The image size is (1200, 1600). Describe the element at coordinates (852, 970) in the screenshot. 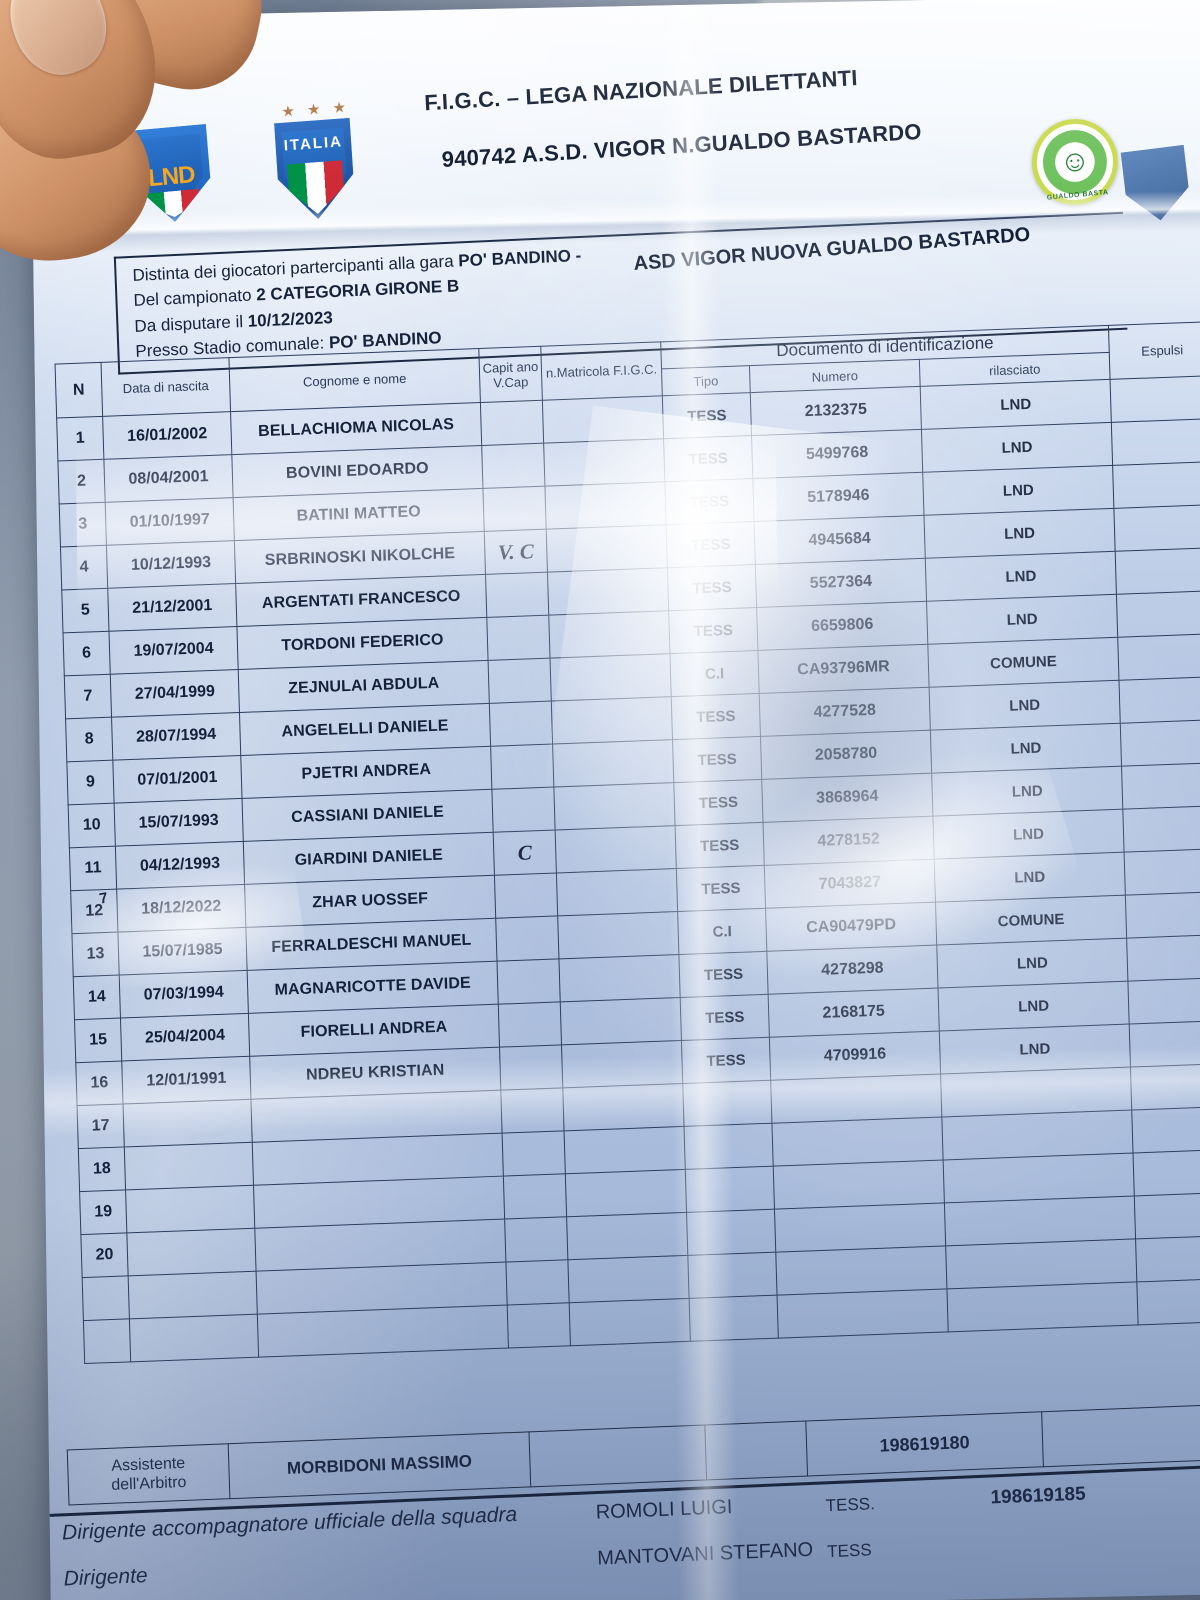

I see `cell-doc-number: 4278298` at that location.